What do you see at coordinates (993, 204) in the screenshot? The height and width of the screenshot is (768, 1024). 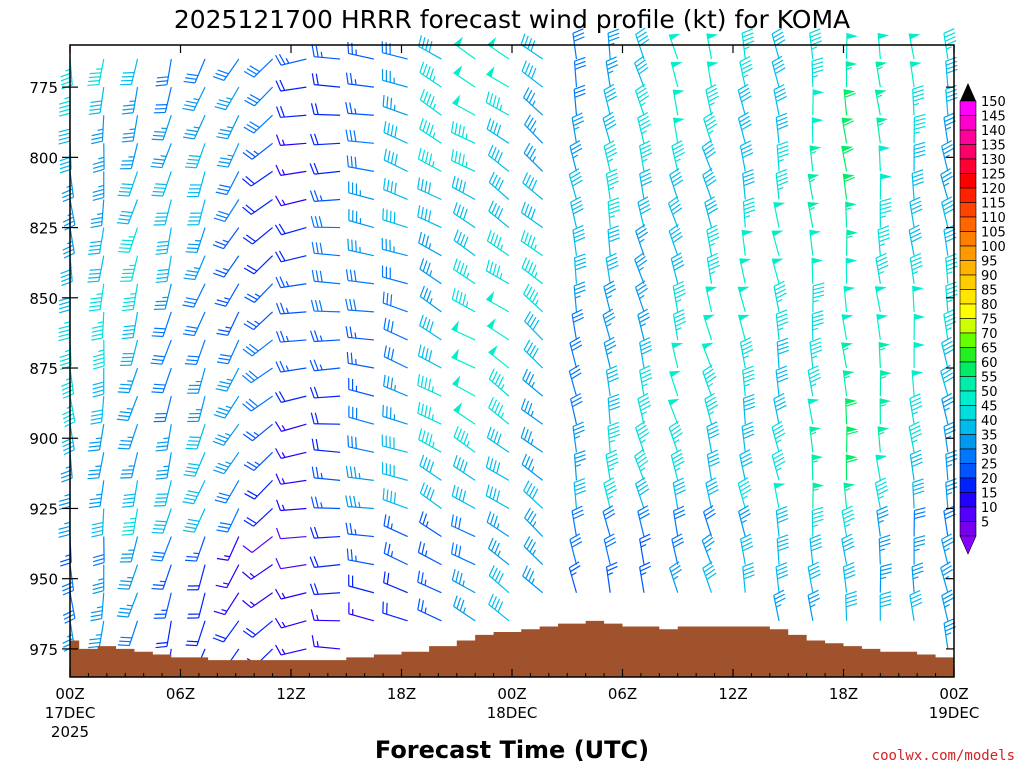 I see `colorbar-label: 115` at bounding box center [993, 204].